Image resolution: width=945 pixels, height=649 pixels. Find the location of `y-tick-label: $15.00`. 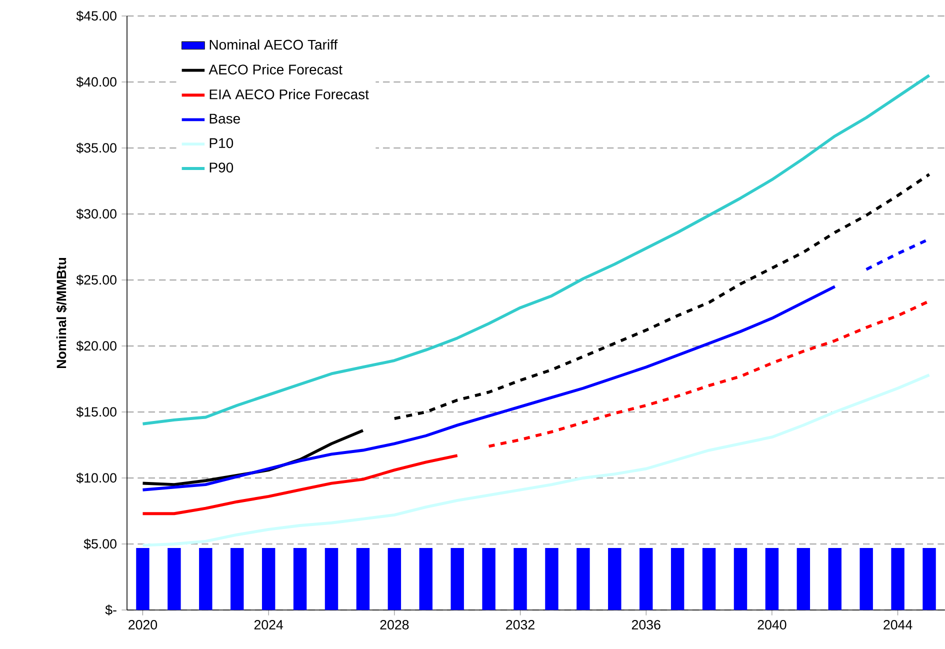

y-tick-label: $15.00 is located at coordinates (96, 412).